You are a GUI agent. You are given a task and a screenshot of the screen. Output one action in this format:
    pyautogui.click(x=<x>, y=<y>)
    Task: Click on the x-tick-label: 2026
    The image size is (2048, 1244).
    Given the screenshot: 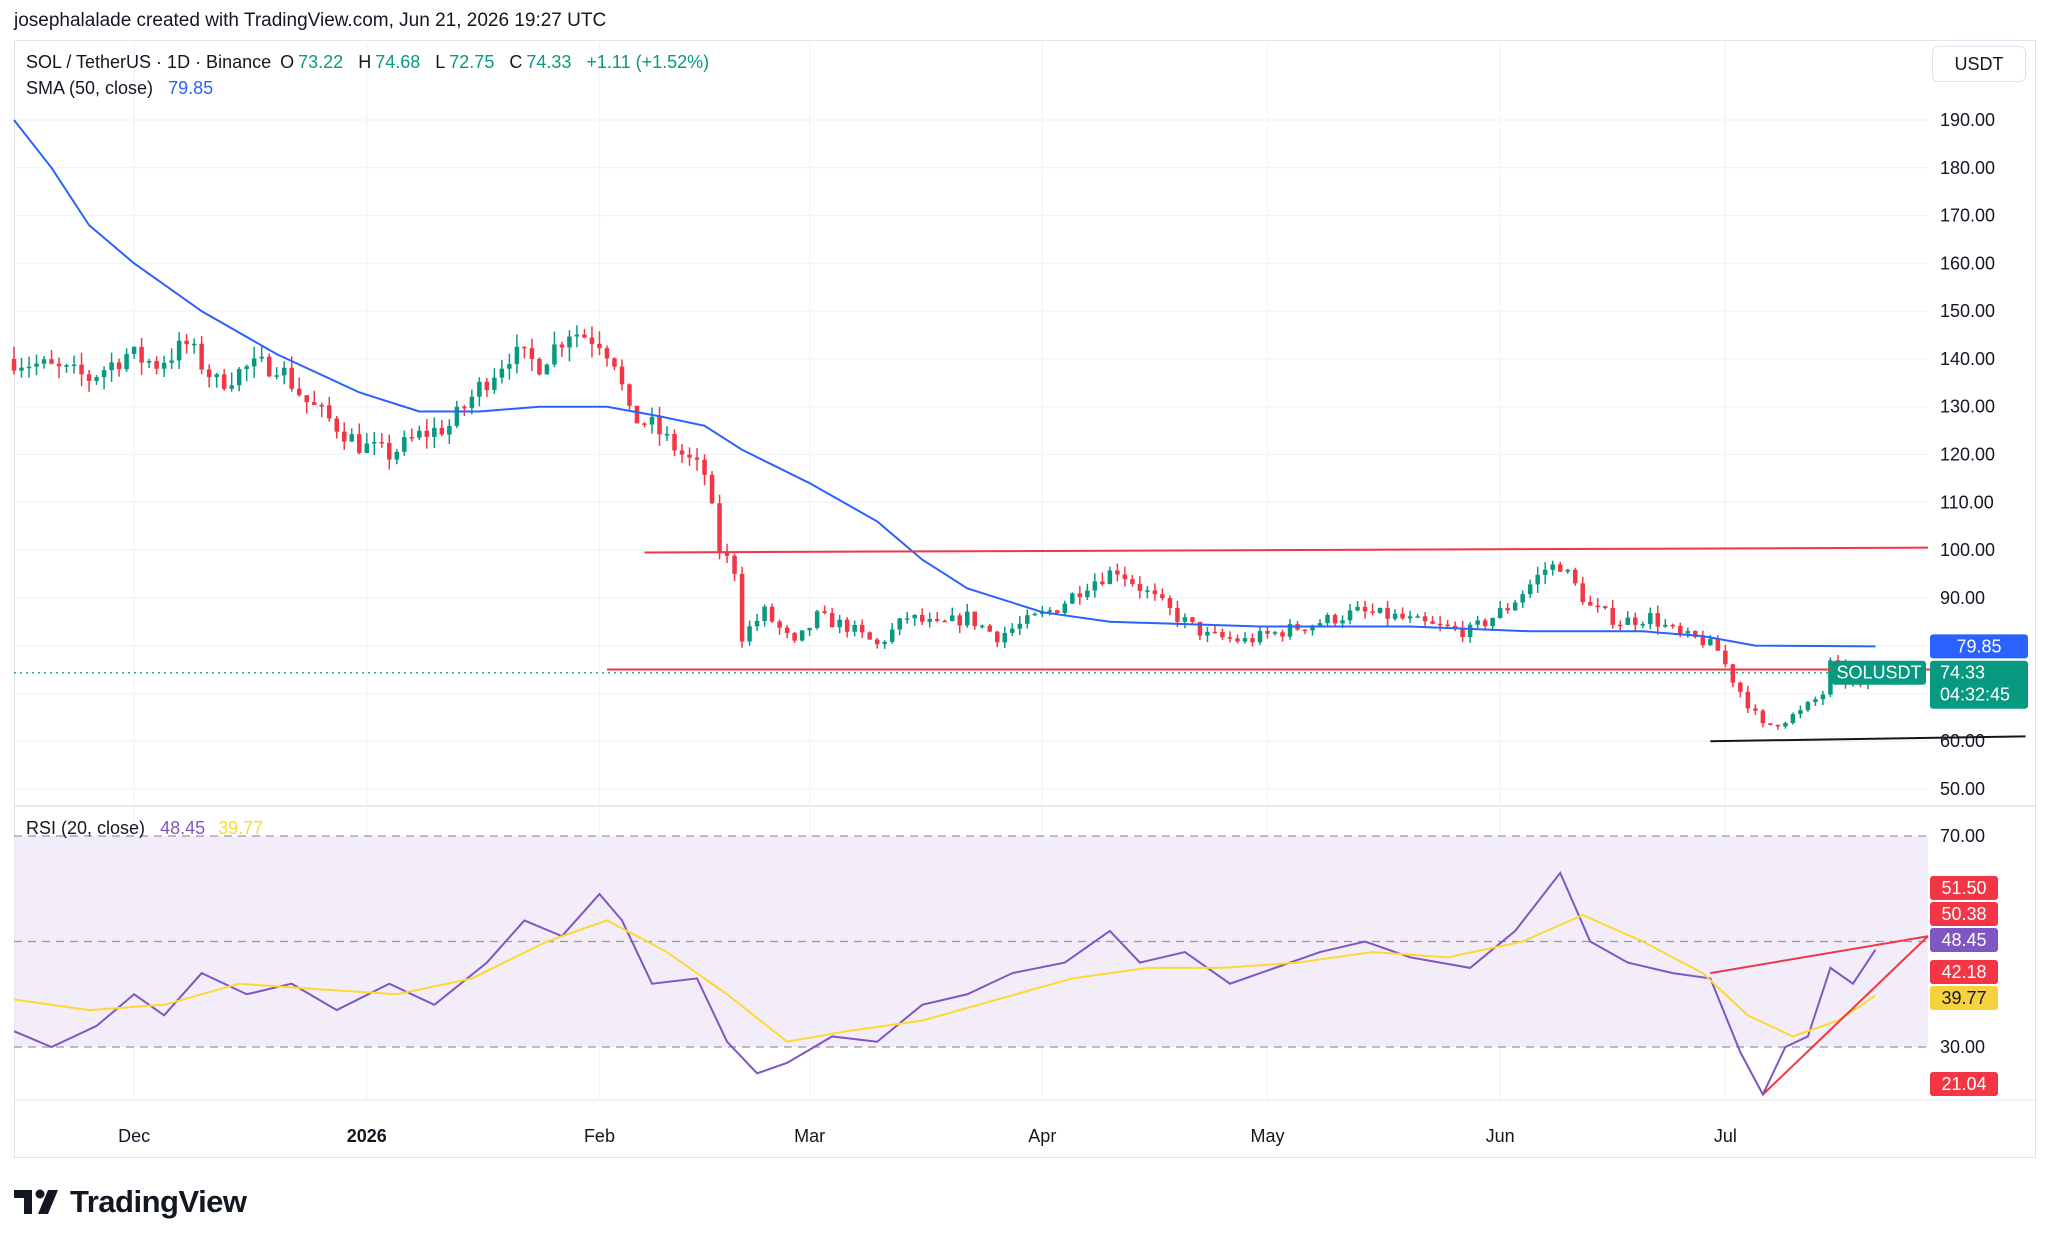 What is the action you would take?
    pyautogui.click(x=367, y=1136)
    